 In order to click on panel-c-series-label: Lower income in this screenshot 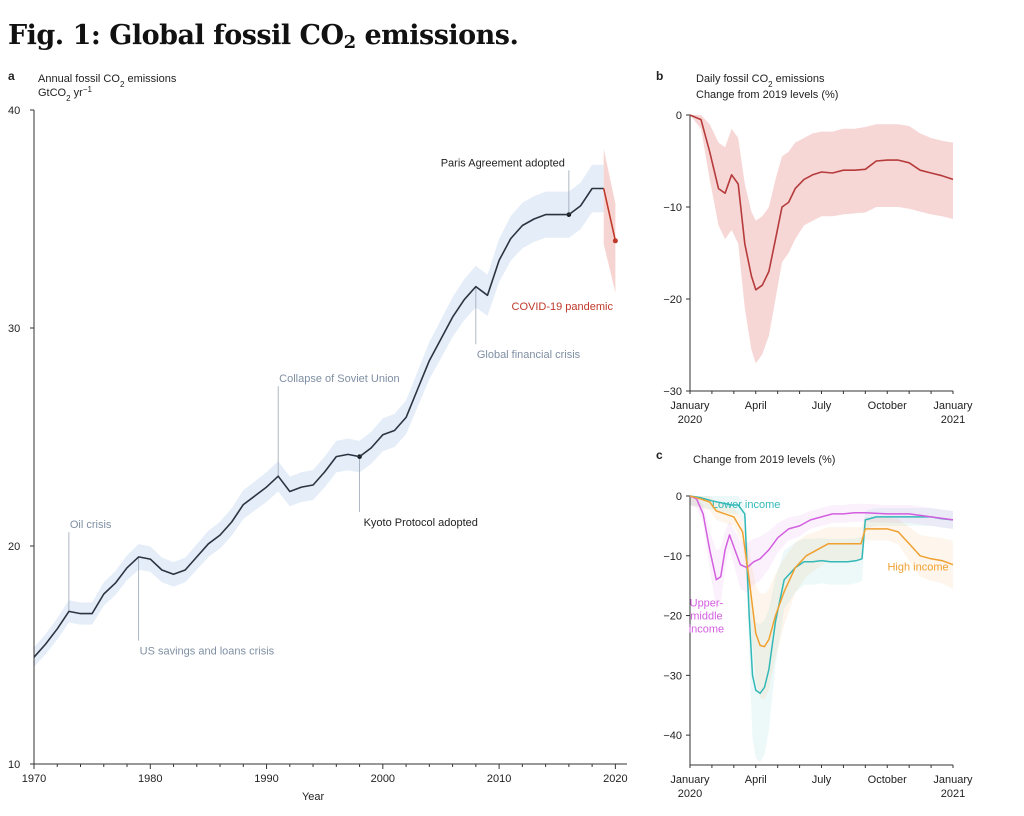, I will do `click(746, 505)`.